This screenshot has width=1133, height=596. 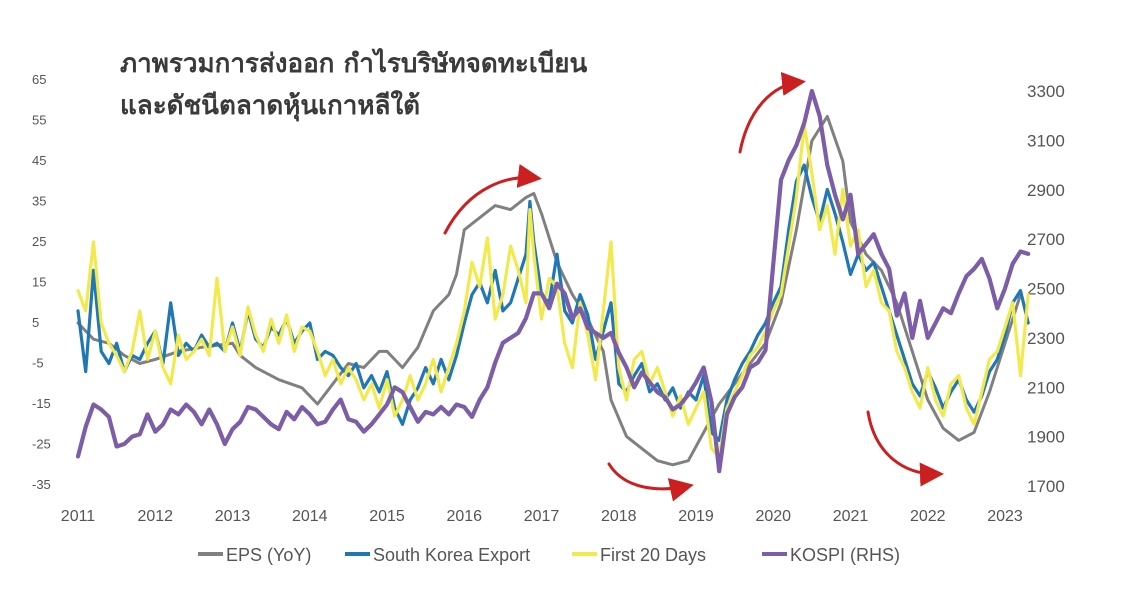 I want to click on legend-label-4: KOSPI (RHS), so click(x=845, y=555).